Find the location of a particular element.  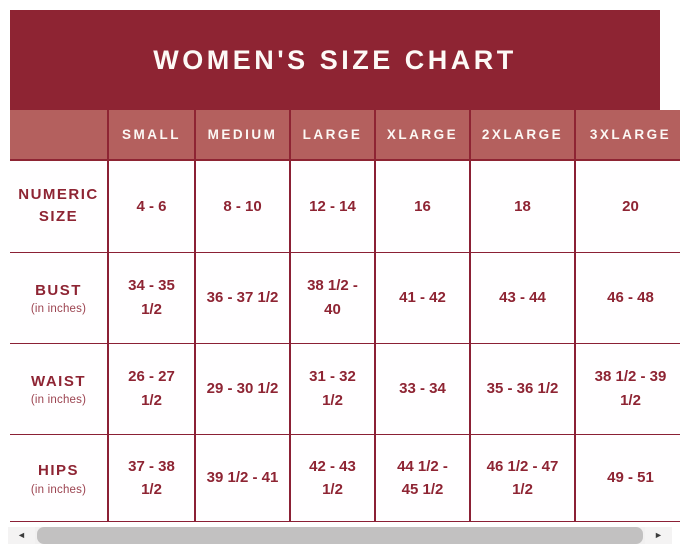

cell-waist-3xlarge: 38 1/2 - 39 1/2 is located at coordinates (627, 389).